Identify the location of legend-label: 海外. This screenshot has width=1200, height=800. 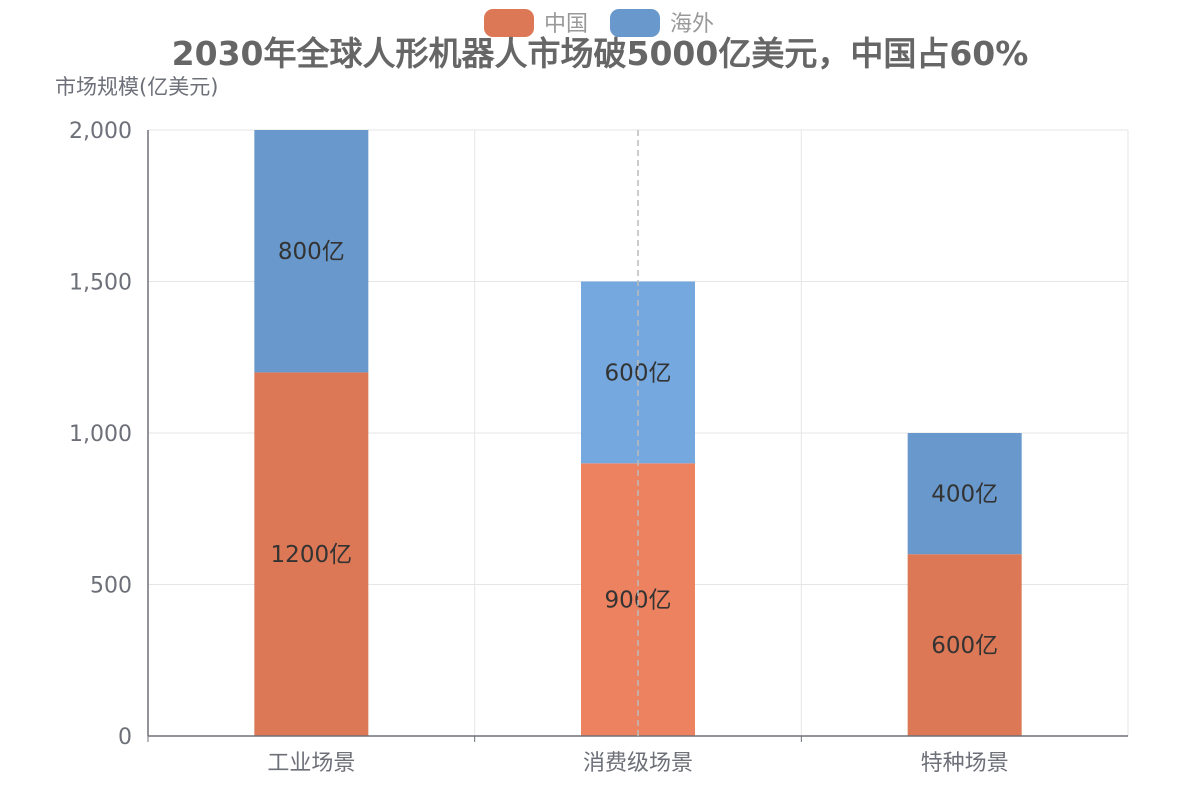
(692, 24).